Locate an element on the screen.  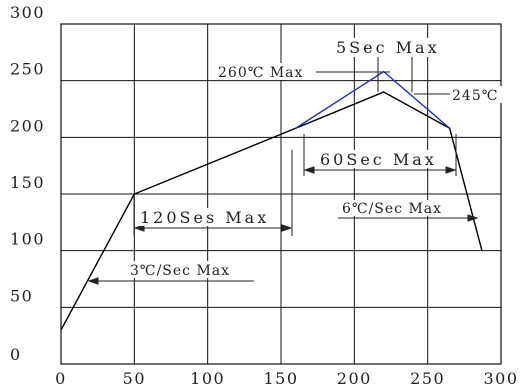
x-tick-label: 0 is located at coordinates (61, 378).